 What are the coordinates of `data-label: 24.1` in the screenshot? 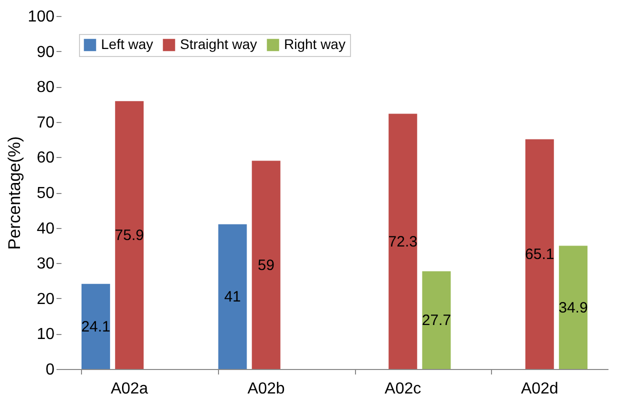 It's located at (95, 327).